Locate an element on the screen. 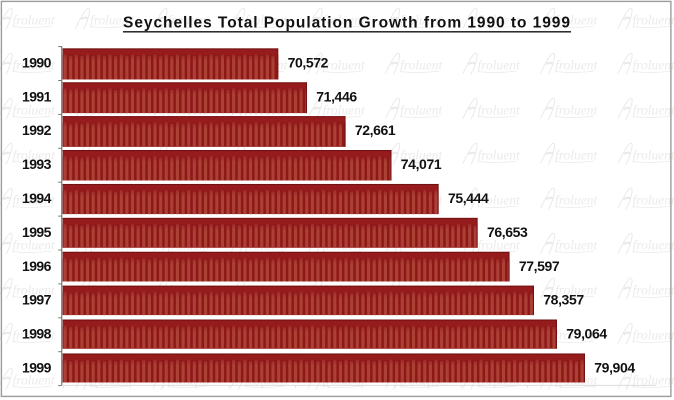 The height and width of the screenshot is (400, 674). svg-text: 70,572 is located at coordinates (308, 62).